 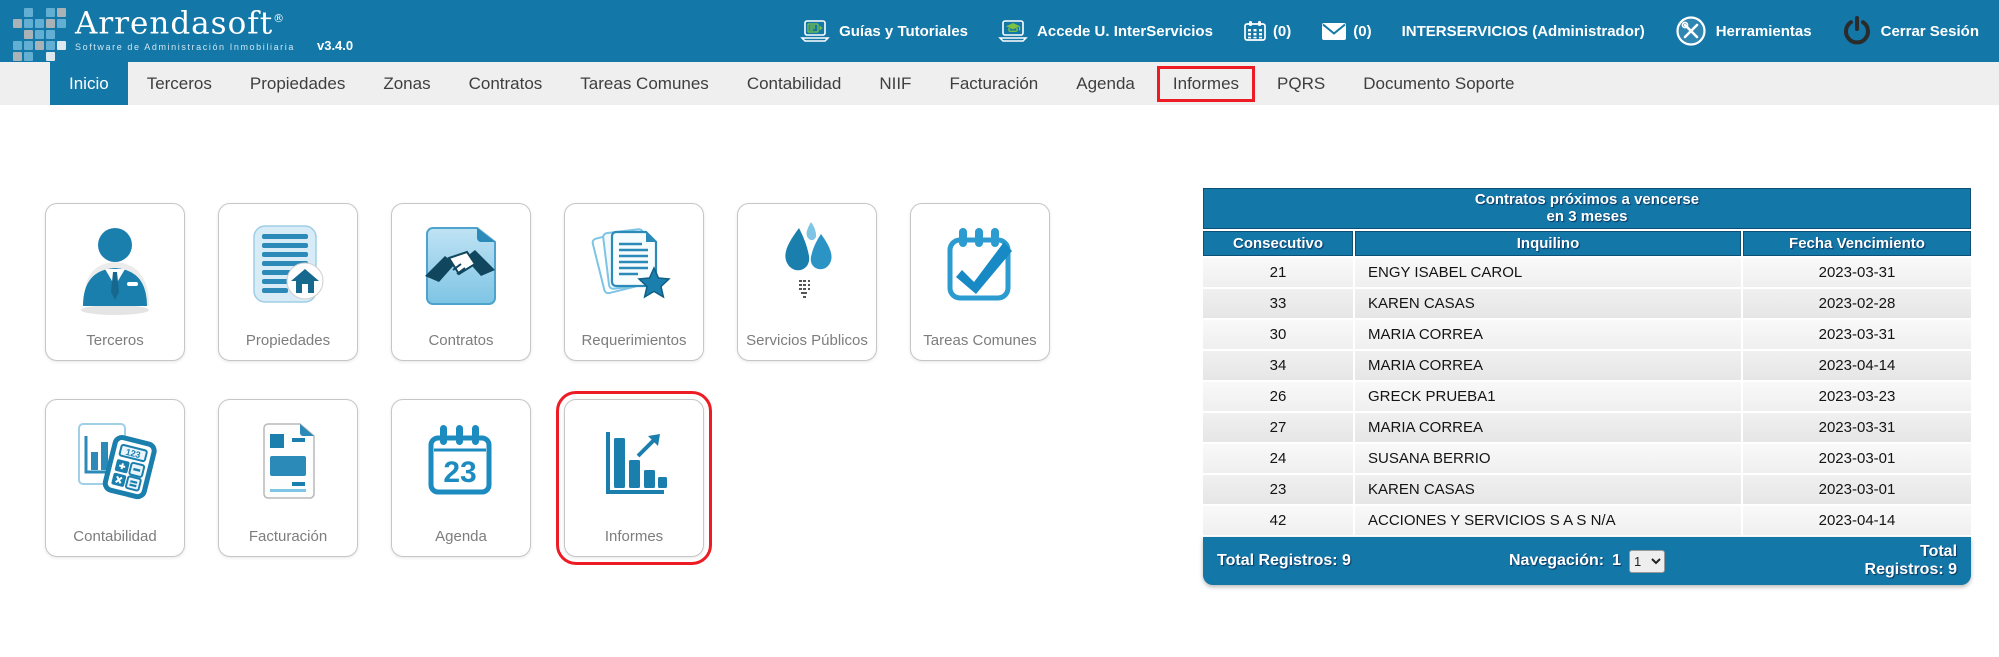 What do you see at coordinates (1282, 31) in the screenshot?
I see `calendar-count: (0)` at bounding box center [1282, 31].